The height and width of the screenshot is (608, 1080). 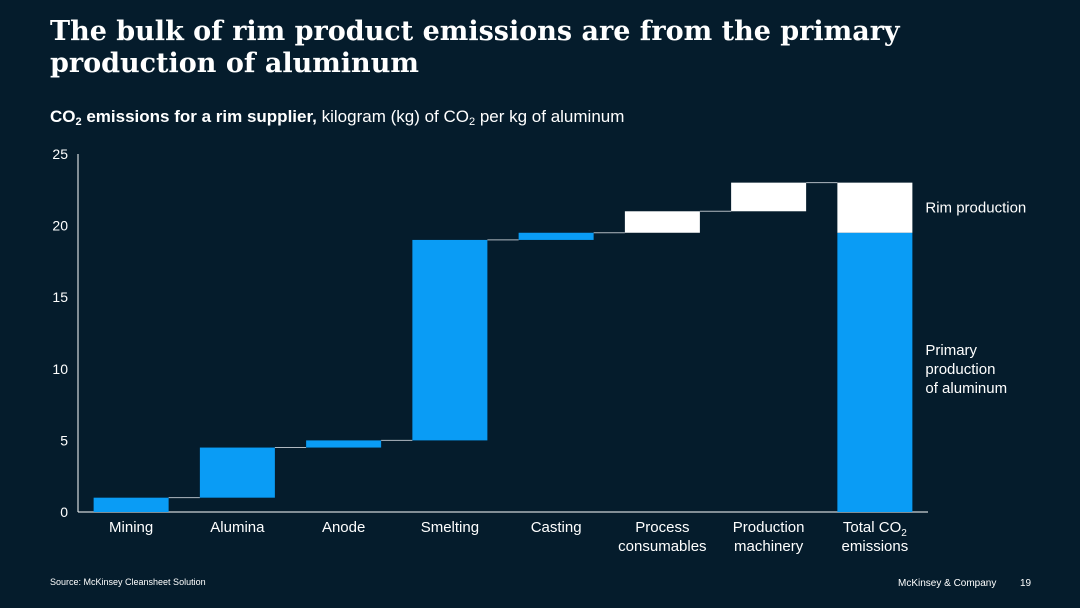 What do you see at coordinates (128, 582) in the screenshot?
I see `source-note: Source: McKinsey Cleansheet Solution` at bounding box center [128, 582].